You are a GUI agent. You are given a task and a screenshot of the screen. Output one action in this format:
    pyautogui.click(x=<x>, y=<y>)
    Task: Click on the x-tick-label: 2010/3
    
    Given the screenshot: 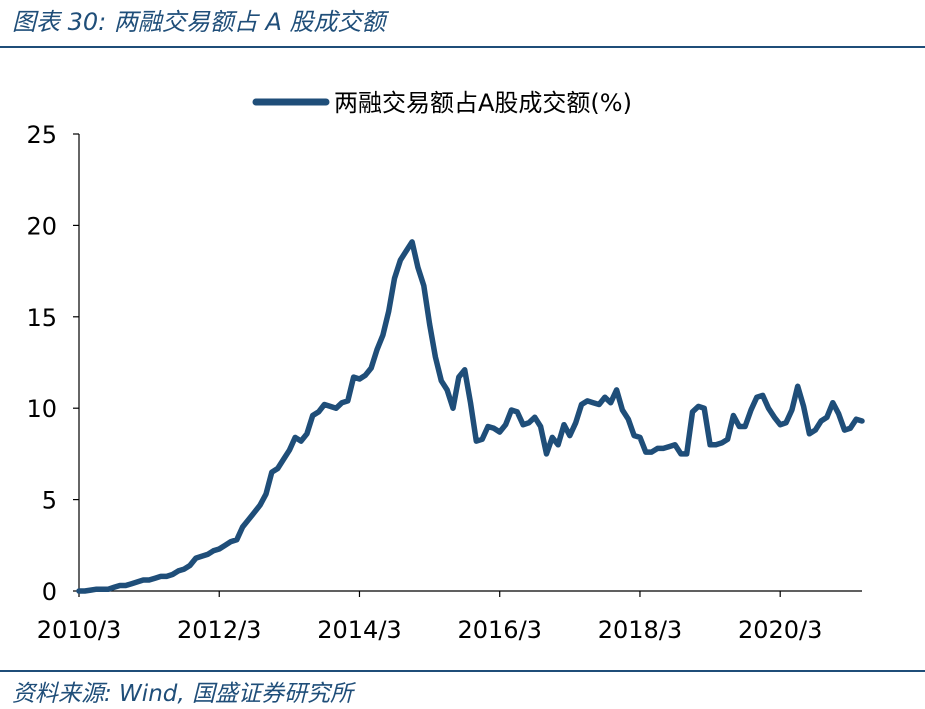 What is the action you would take?
    pyautogui.click(x=79, y=630)
    